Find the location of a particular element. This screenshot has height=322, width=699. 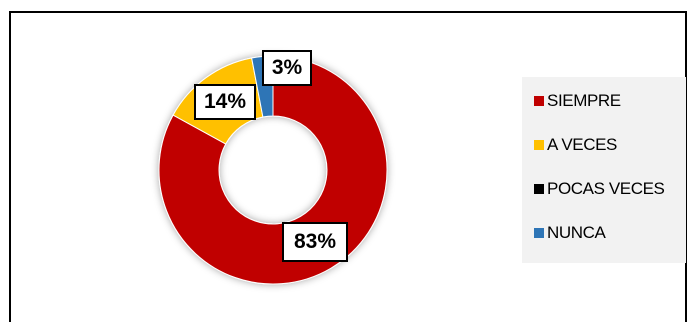

legend-swatch-a-veces is located at coordinates (539, 145).